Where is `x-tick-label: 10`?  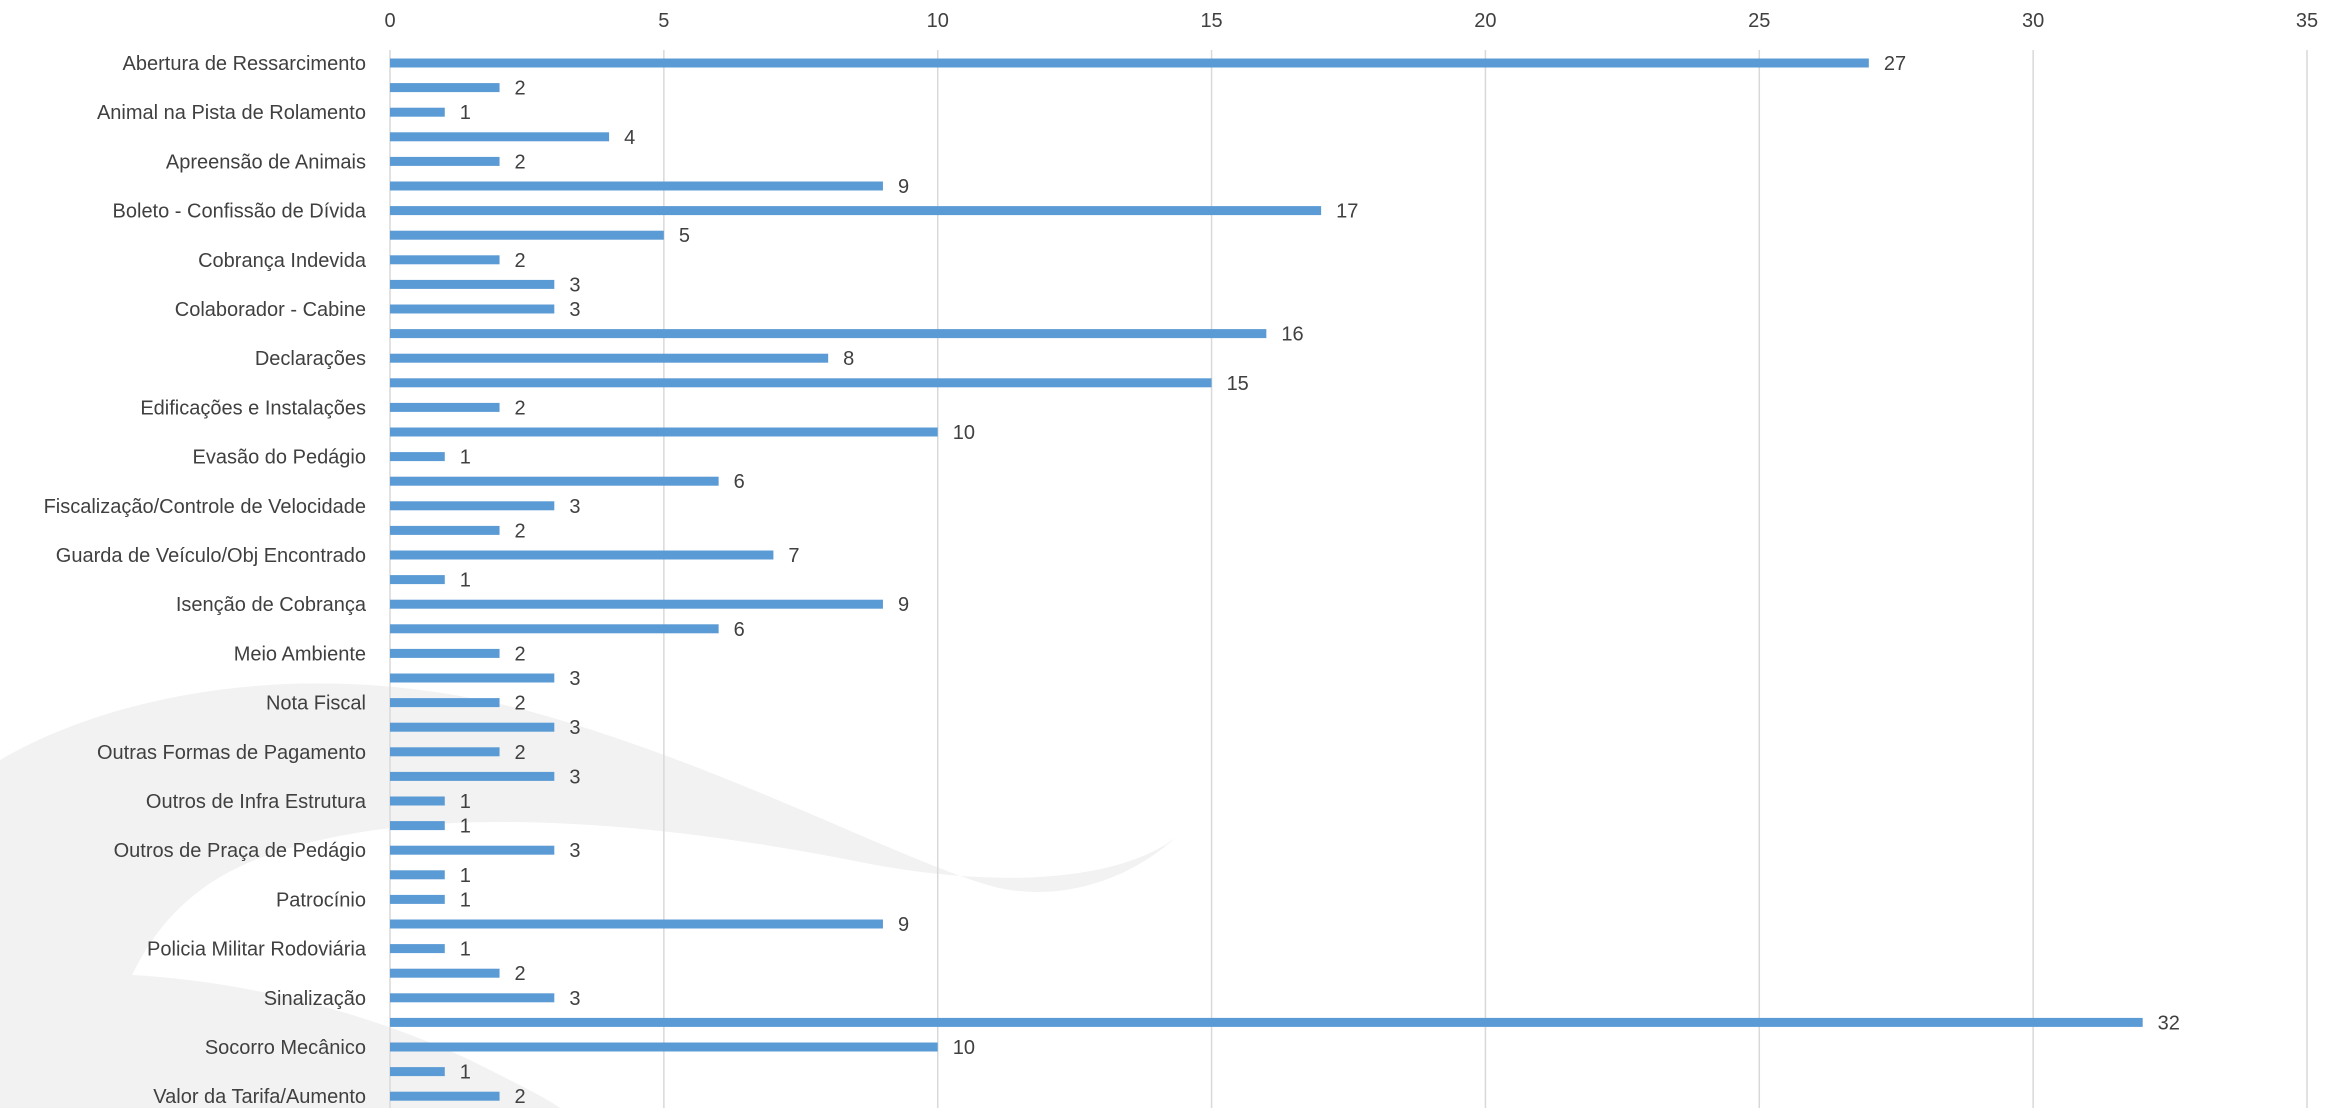
x-tick-label: 10 is located at coordinates (938, 21).